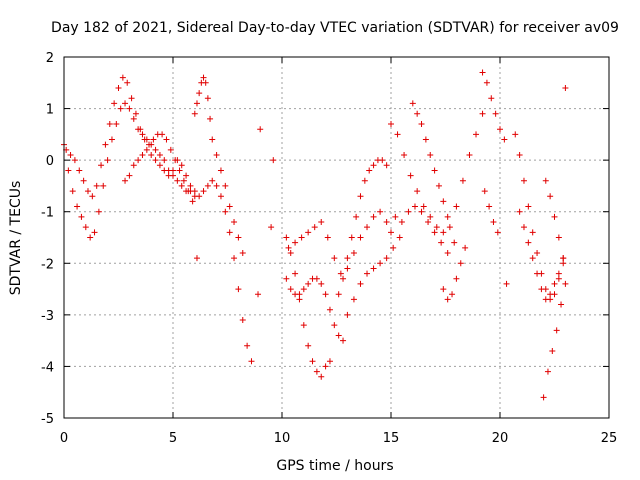 This screenshot has height=480, width=640. I want to click on series-trace-k, so click(425, 229).